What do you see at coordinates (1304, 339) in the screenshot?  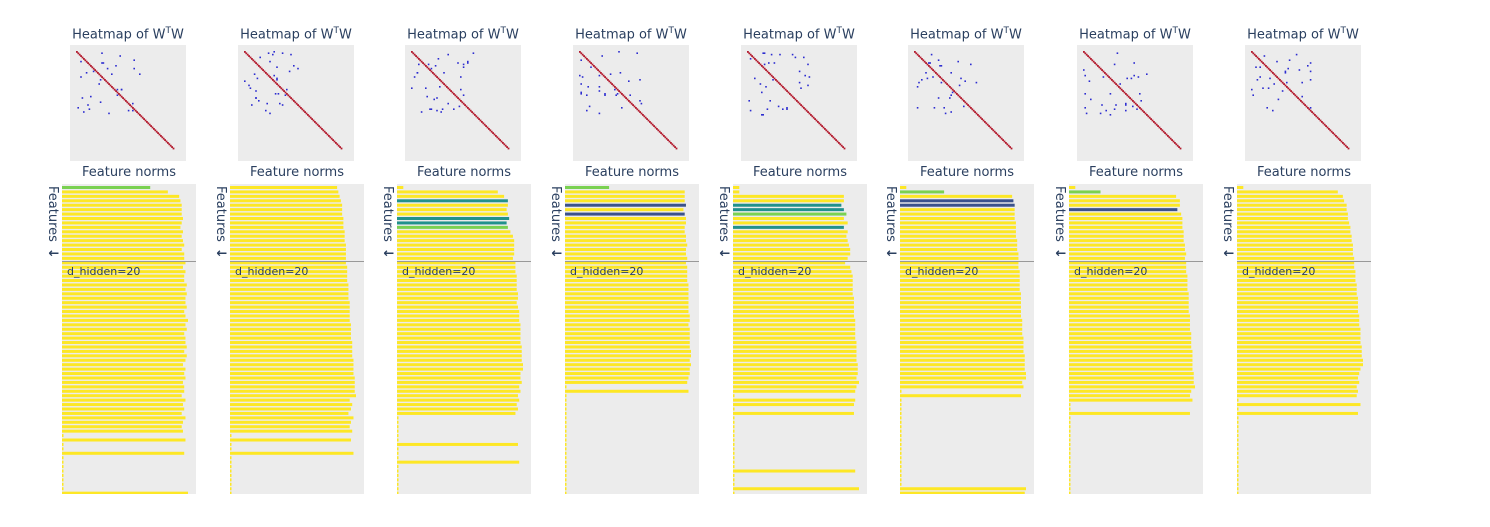 I see `feature-norms-panel` at bounding box center [1304, 339].